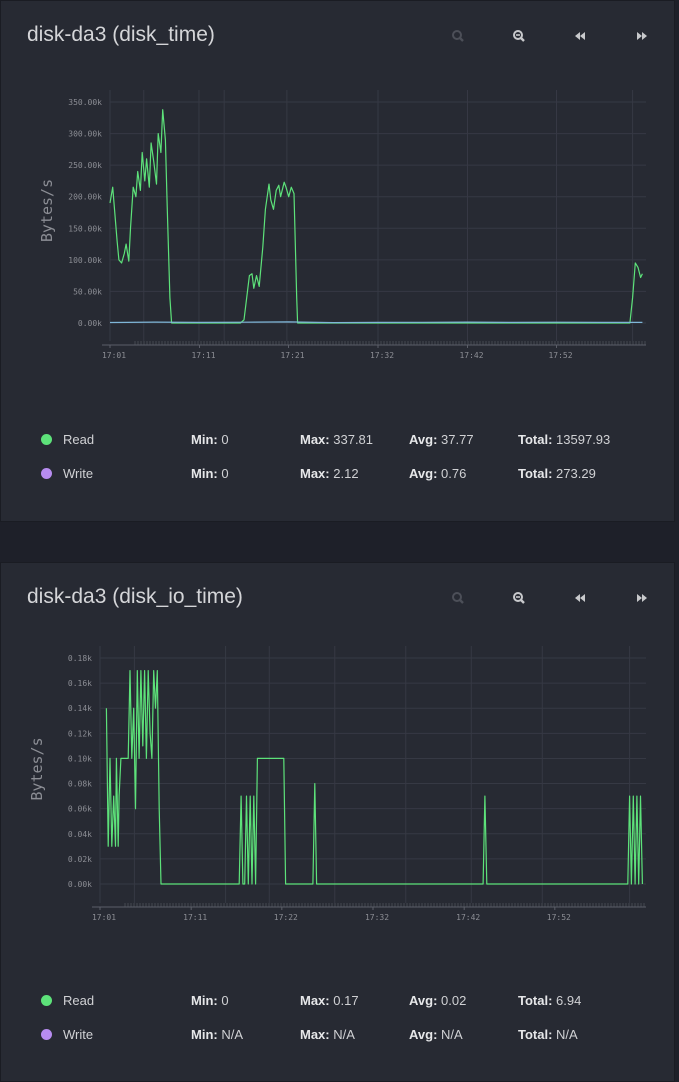  I want to click on panel-title: disk-da3 (disk_time), so click(121, 34).